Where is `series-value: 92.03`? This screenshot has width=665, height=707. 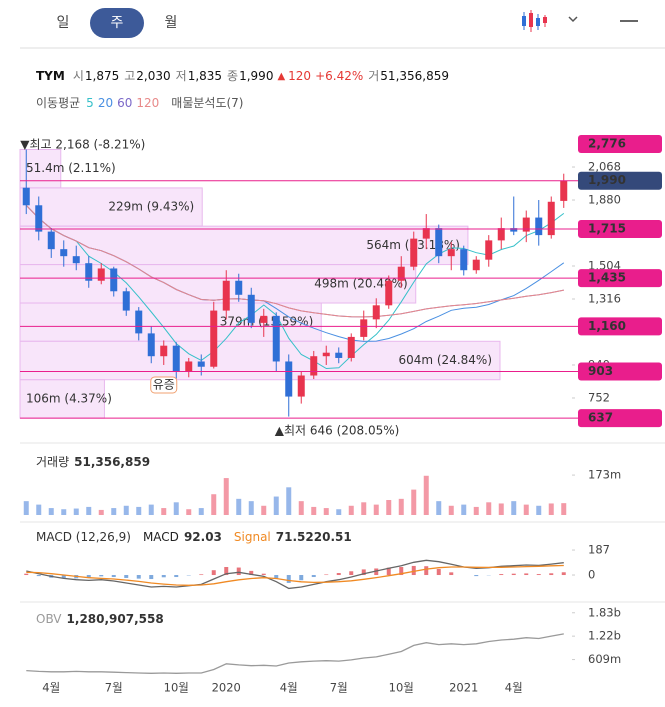
series-value: 92.03 is located at coordinates (203, 537).